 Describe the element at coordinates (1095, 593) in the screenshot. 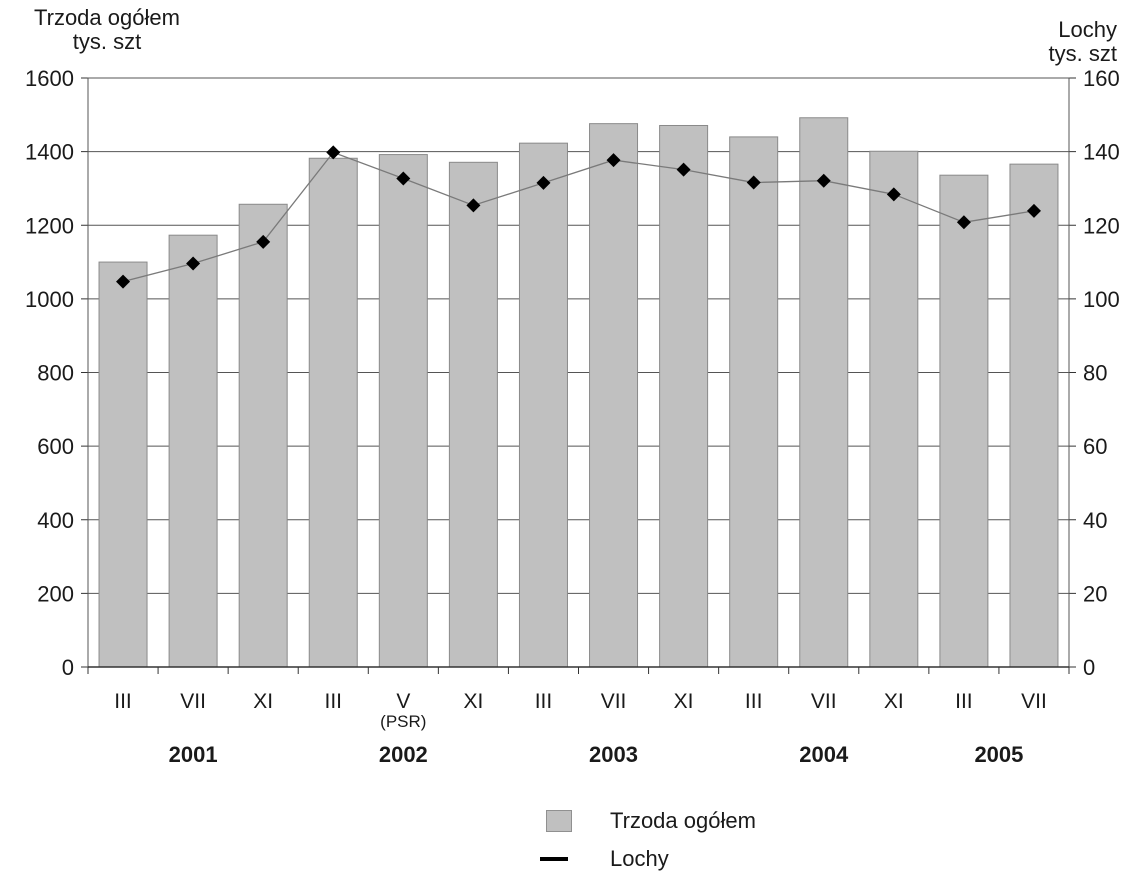

I see `right-tick-label: 20` at that location.